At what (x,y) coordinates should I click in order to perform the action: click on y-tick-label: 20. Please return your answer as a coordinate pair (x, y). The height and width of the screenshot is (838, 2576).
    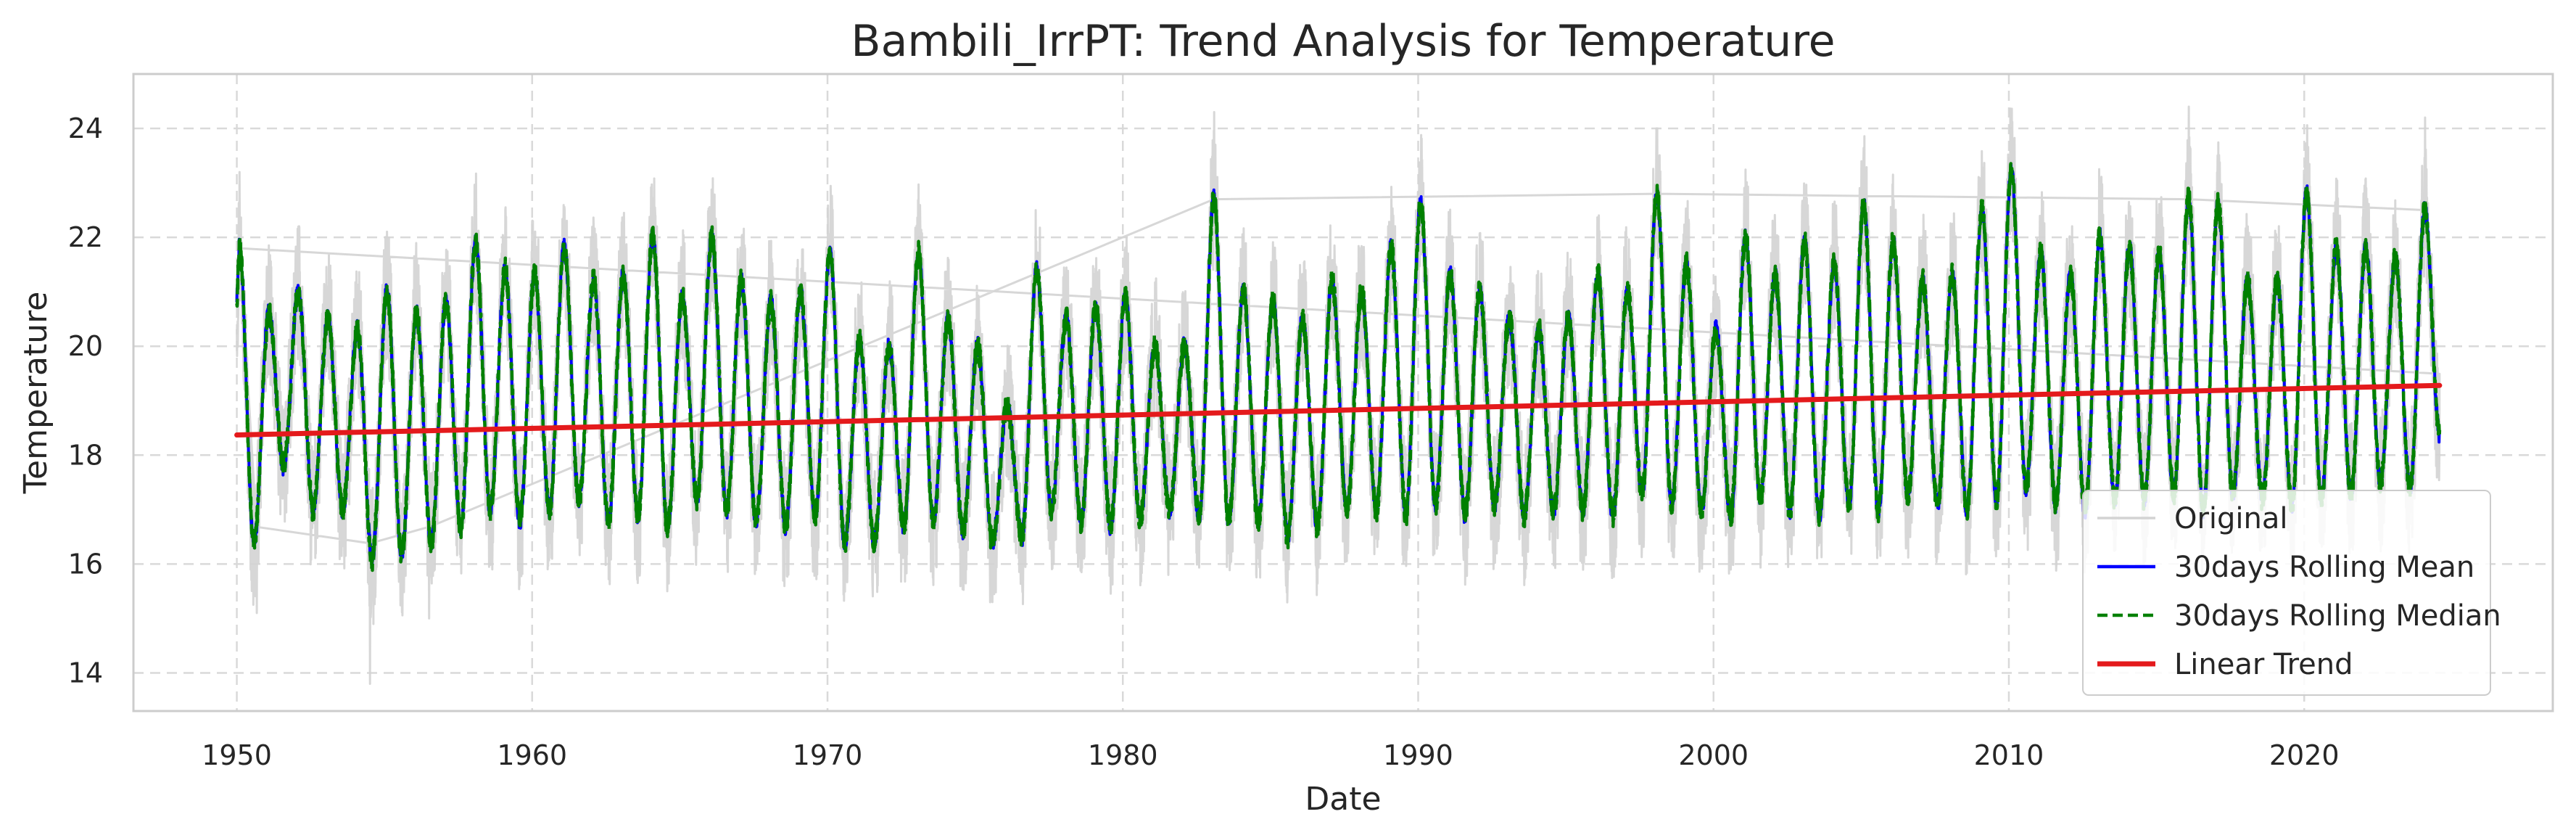
    Looking at the image, I should click on (85, 346).